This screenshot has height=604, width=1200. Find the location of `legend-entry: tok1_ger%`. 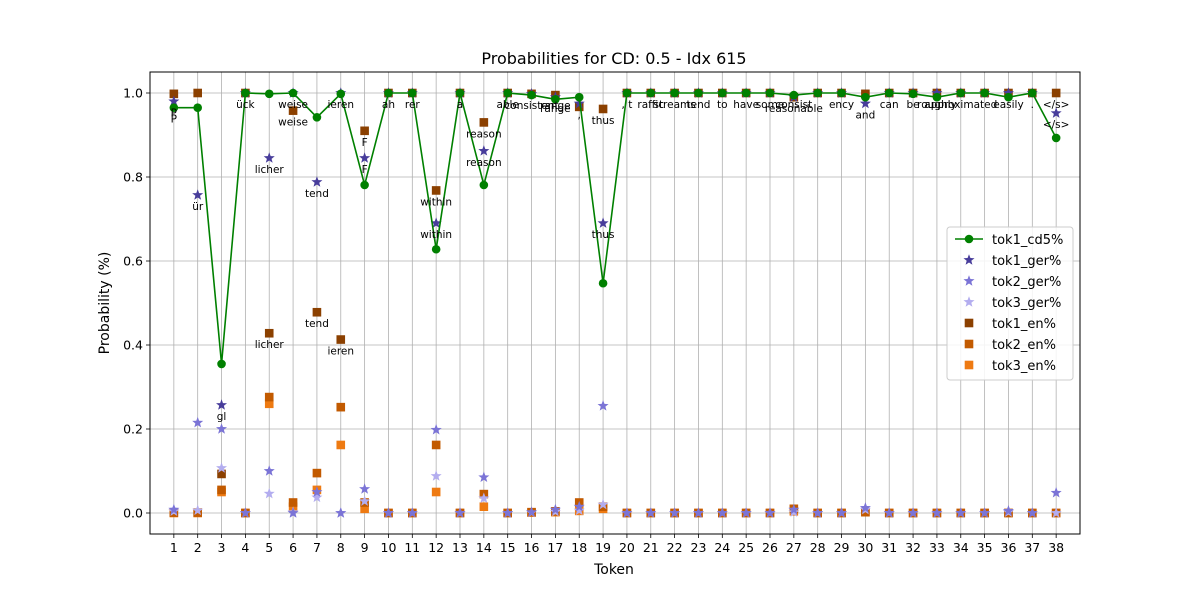

legend-entry: tok1_ger% is located at coordinates (1012, 261).